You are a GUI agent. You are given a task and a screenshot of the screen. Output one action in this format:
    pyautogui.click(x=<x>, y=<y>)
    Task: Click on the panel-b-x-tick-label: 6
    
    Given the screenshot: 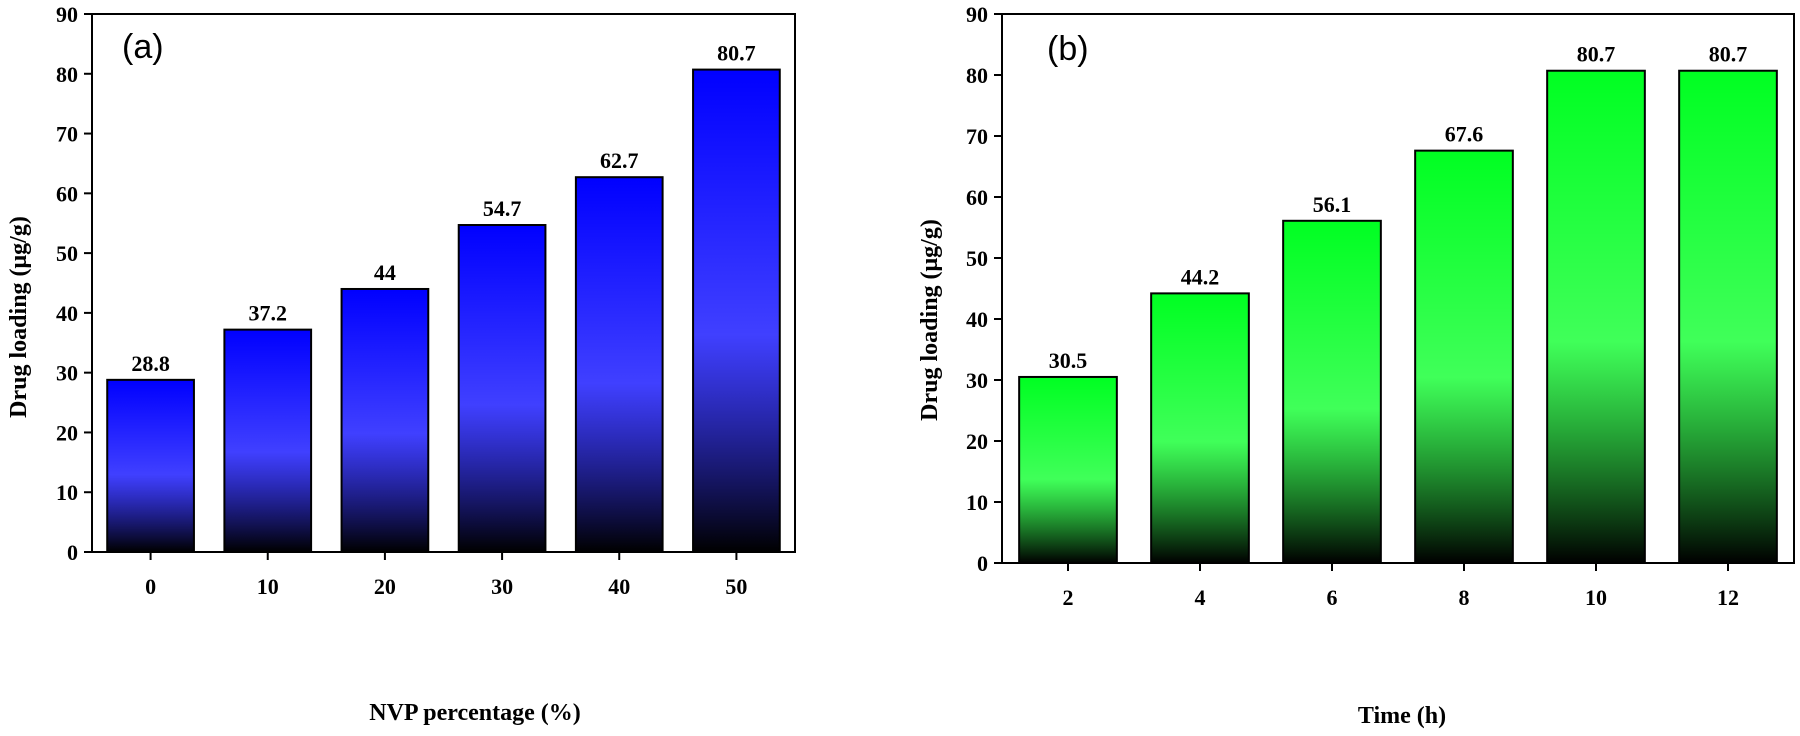 What is the action you would take?
    pyautogui.click(x=1332, y=597)
    